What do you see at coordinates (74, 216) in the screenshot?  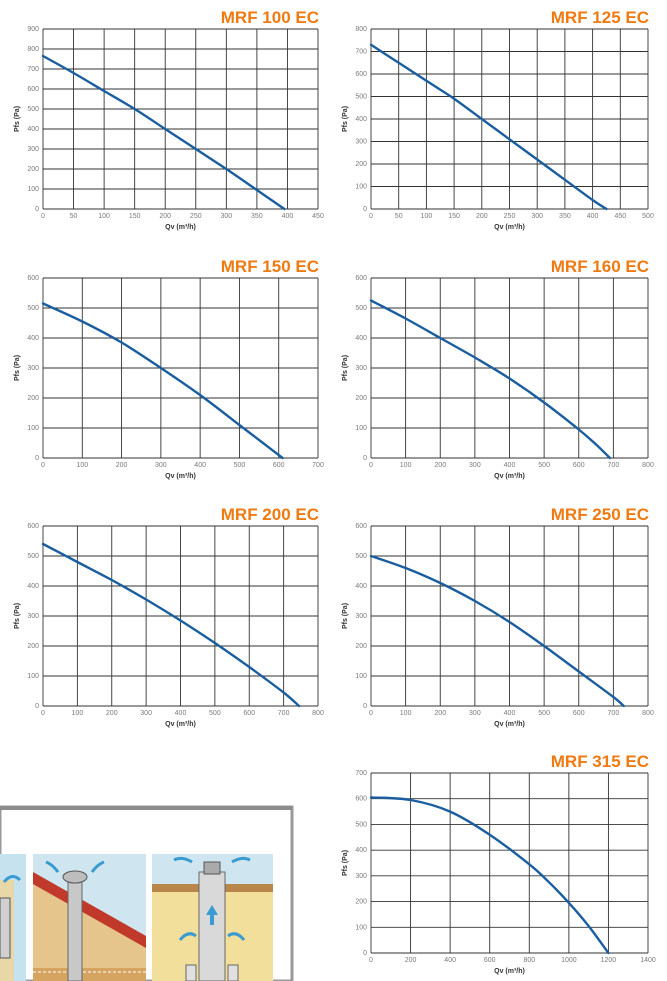 I see `x-tick-label: 50` at bounding box center [74, 216].